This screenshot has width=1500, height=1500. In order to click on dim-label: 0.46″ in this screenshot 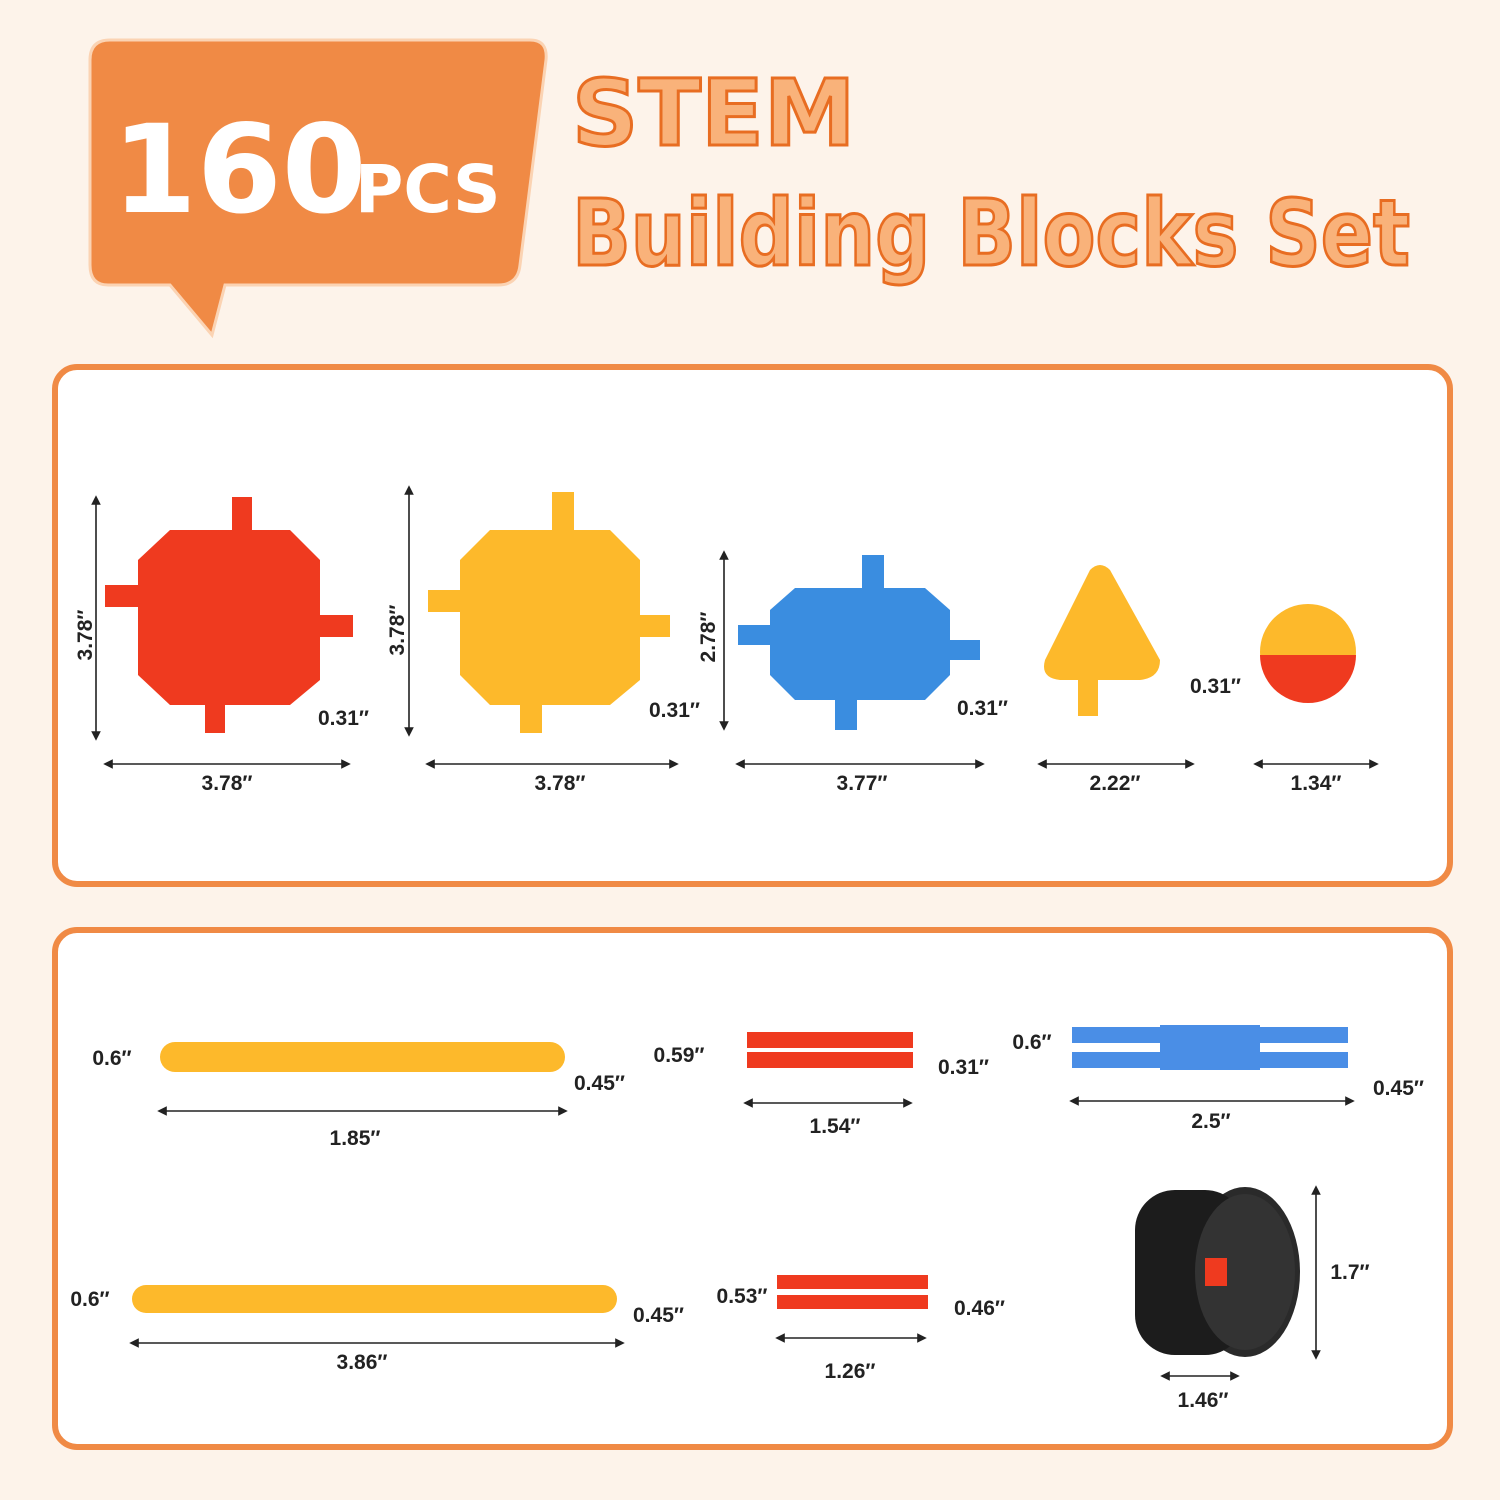, I will do `click(979, 1308)`.